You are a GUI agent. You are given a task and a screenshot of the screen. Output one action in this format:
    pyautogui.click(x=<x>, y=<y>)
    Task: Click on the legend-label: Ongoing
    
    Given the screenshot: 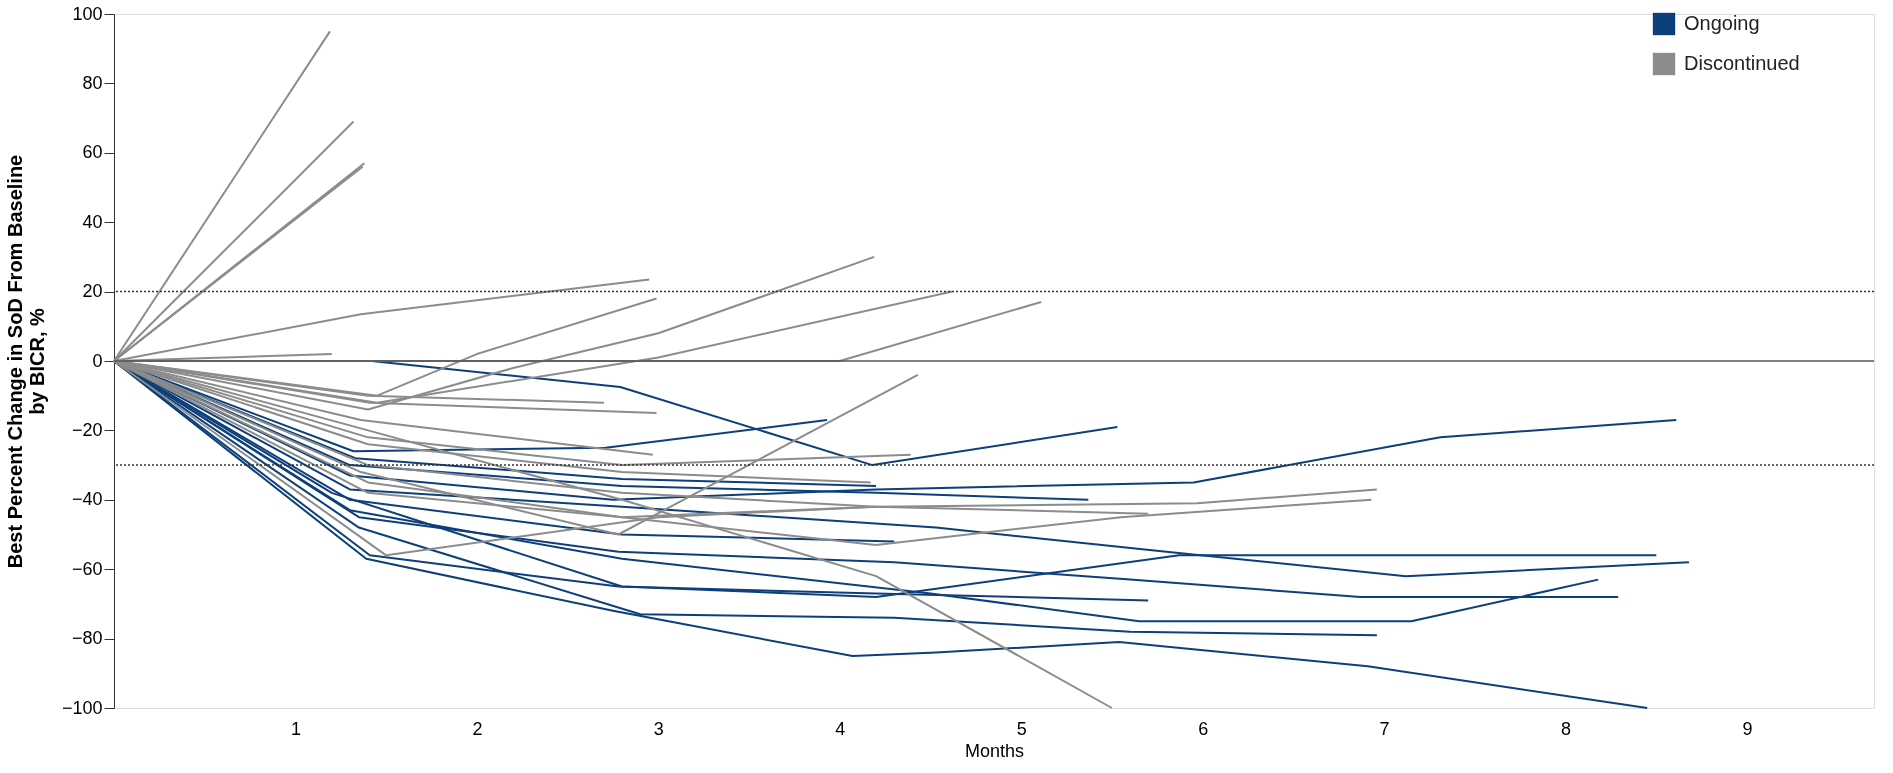 What is the action you would take?
    pyautogui.click(x=1722, y=23)
    